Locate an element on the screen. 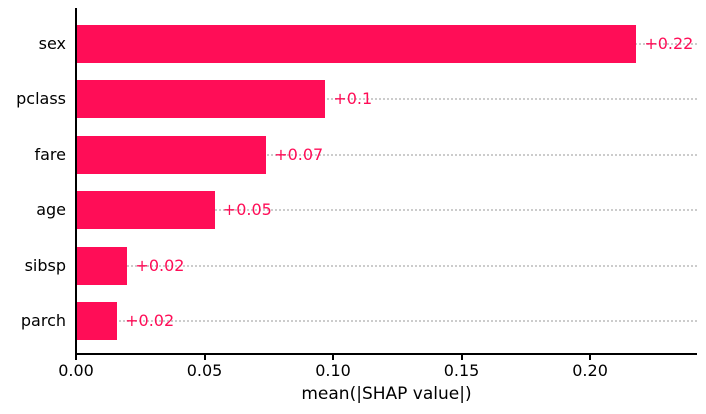  x-tick-label: 0.00 is located at coordinates (76, 370).